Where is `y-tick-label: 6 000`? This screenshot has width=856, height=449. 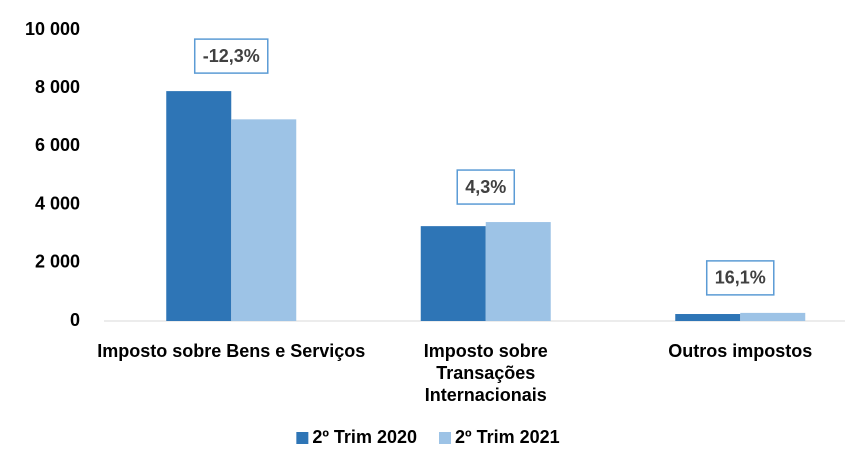 y-tick-label: 6 000 is located at coordinates (57, 145).